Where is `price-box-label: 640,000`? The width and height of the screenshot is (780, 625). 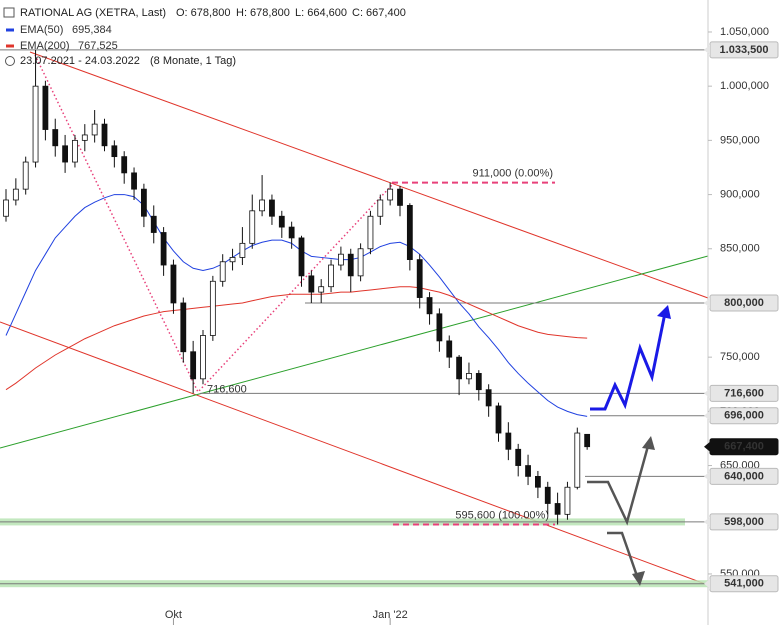 price-box-label: 640,000 is located at coordinates (744, 476).